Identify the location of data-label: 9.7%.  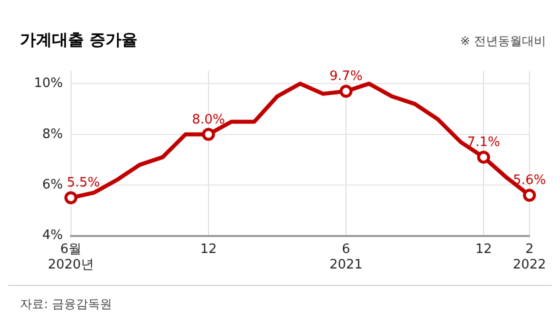
(346, 76).